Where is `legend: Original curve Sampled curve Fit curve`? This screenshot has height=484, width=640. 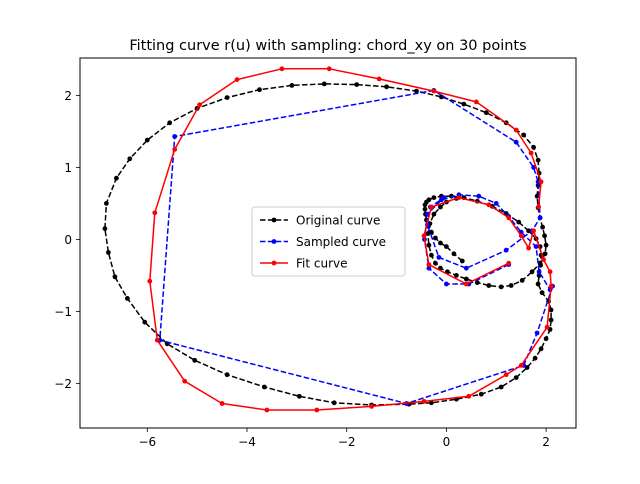
legend: Original curve Sampled curve Fit curve is located at coordinates (328, 241).